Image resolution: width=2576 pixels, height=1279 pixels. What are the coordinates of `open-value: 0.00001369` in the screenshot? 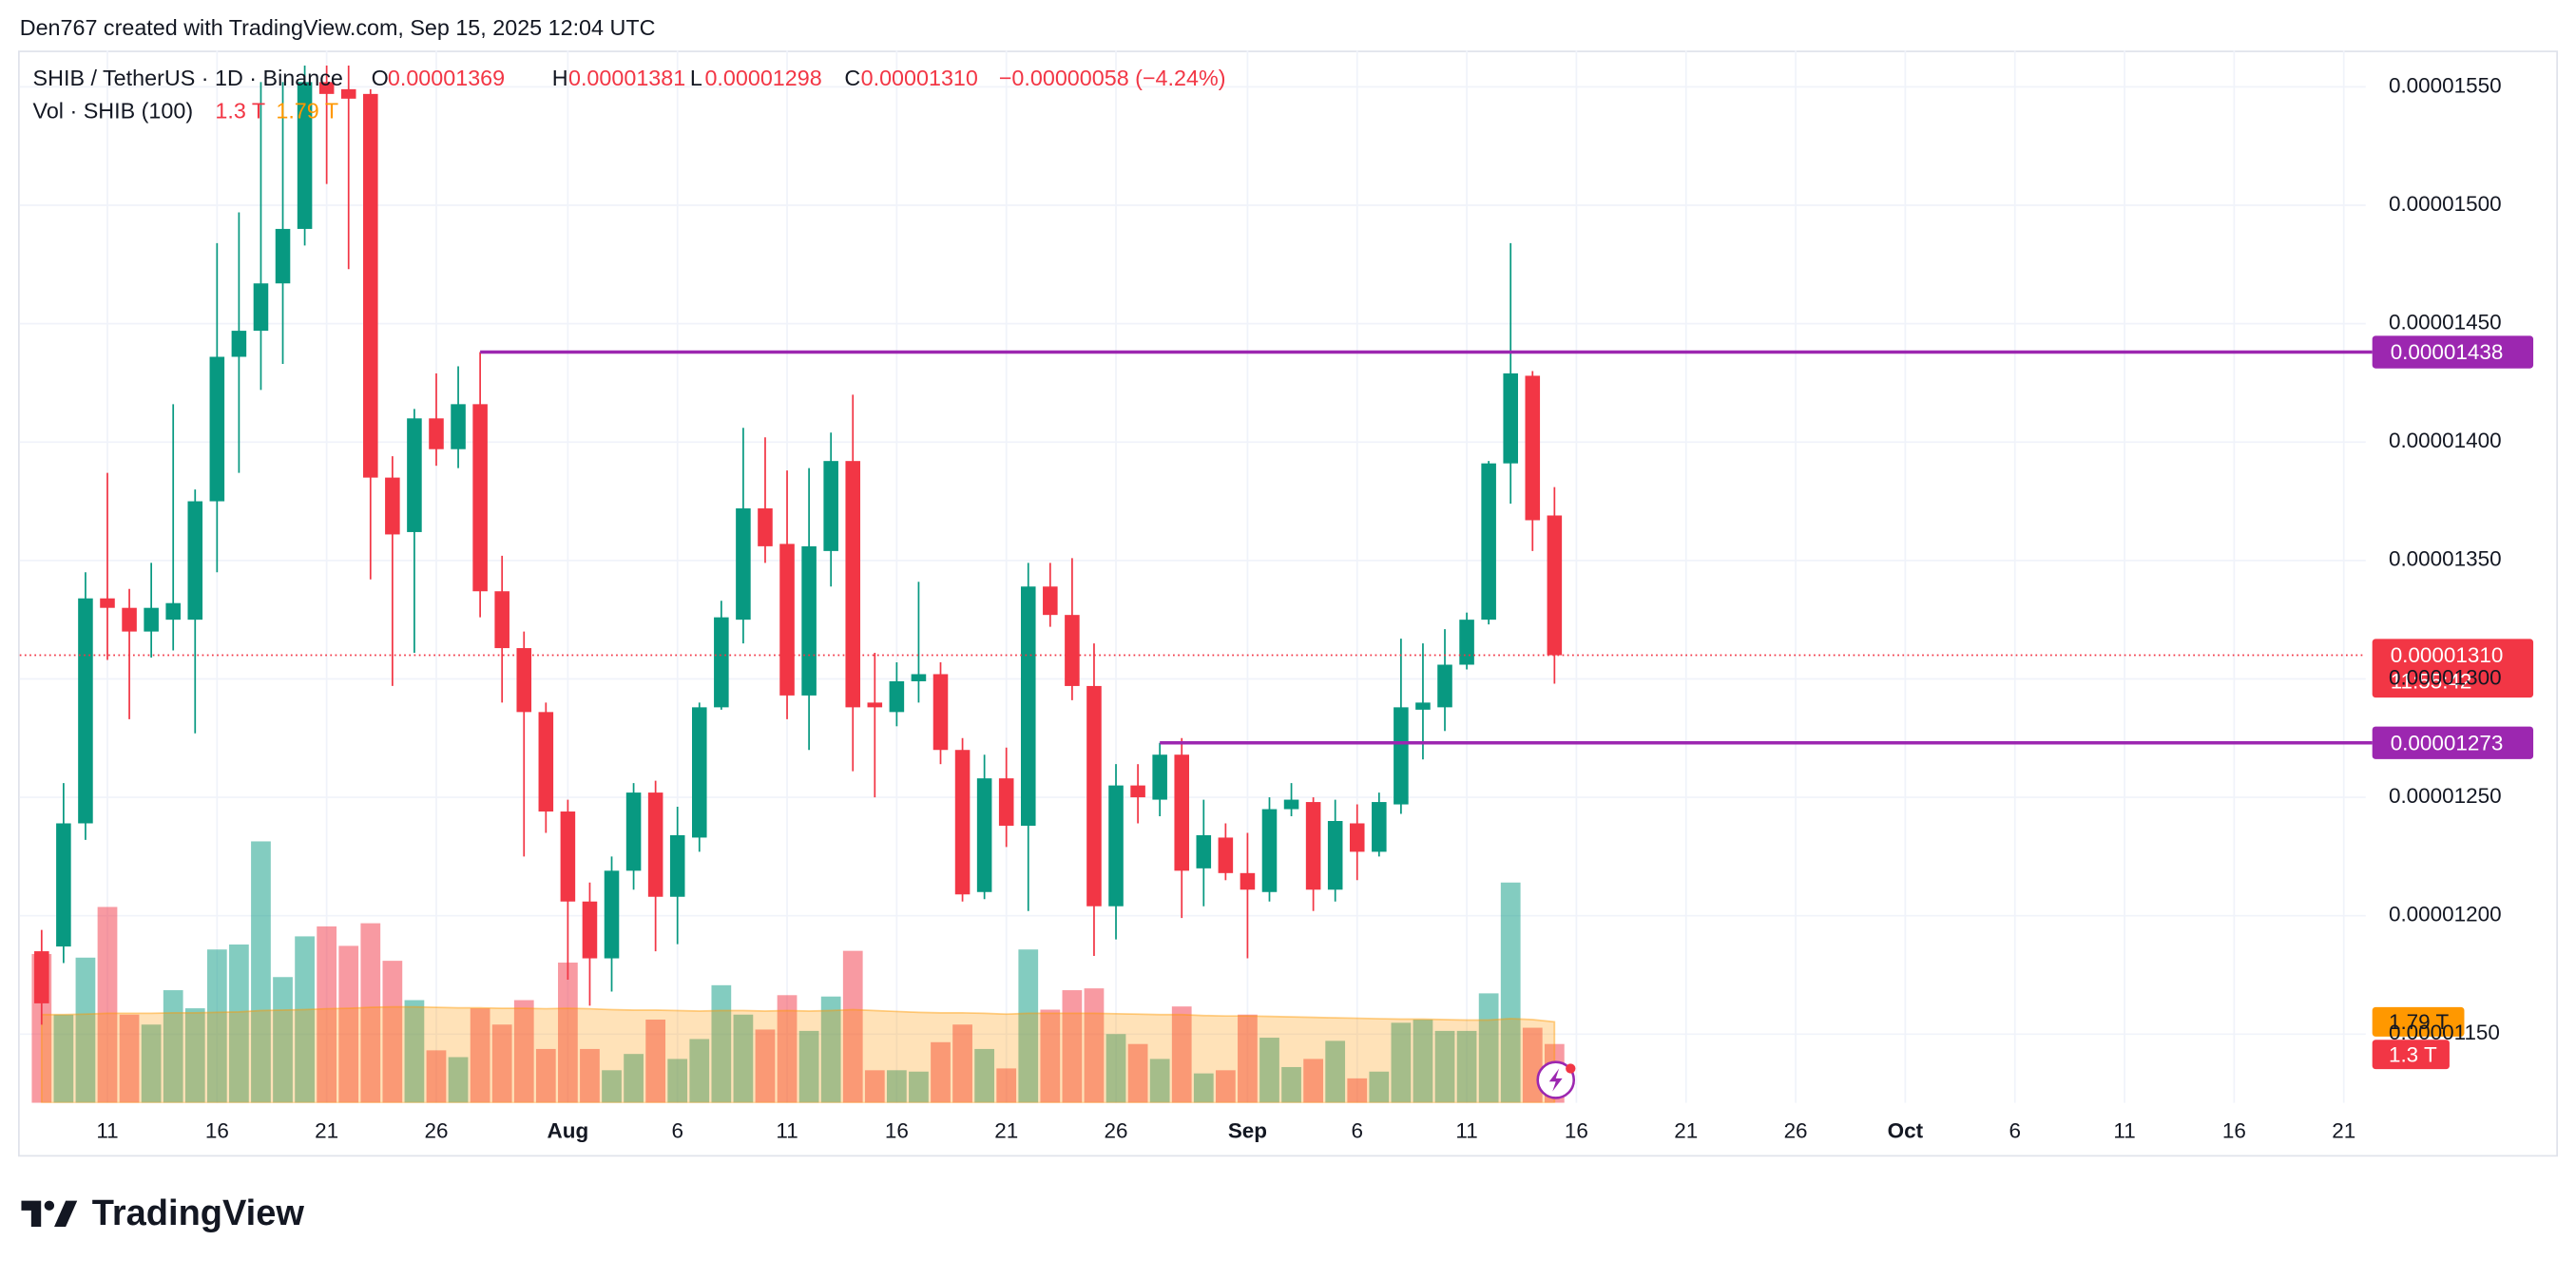 It's located at (447, 78).